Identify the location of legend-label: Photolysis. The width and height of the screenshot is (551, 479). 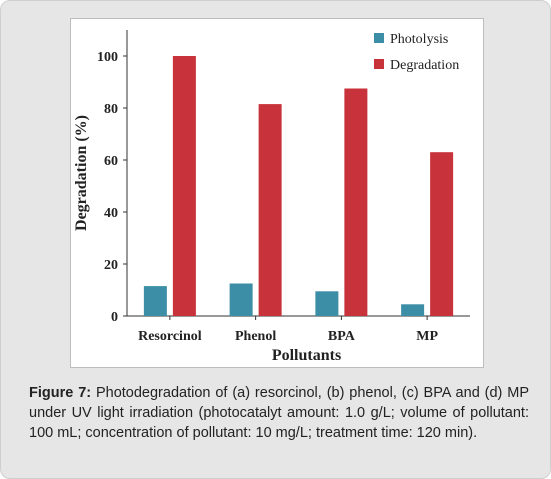
(419, 39).